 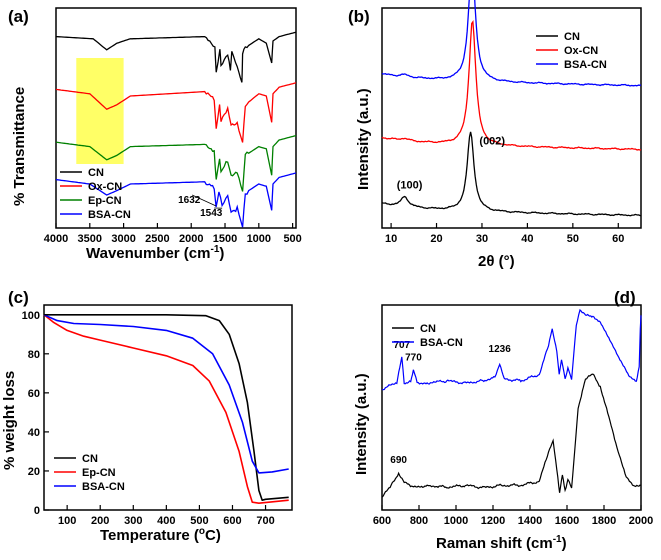 I want to click on panel-a-legend: CN Ox-CN Ep-CN BSA-CN, so click(x=95, y=194).